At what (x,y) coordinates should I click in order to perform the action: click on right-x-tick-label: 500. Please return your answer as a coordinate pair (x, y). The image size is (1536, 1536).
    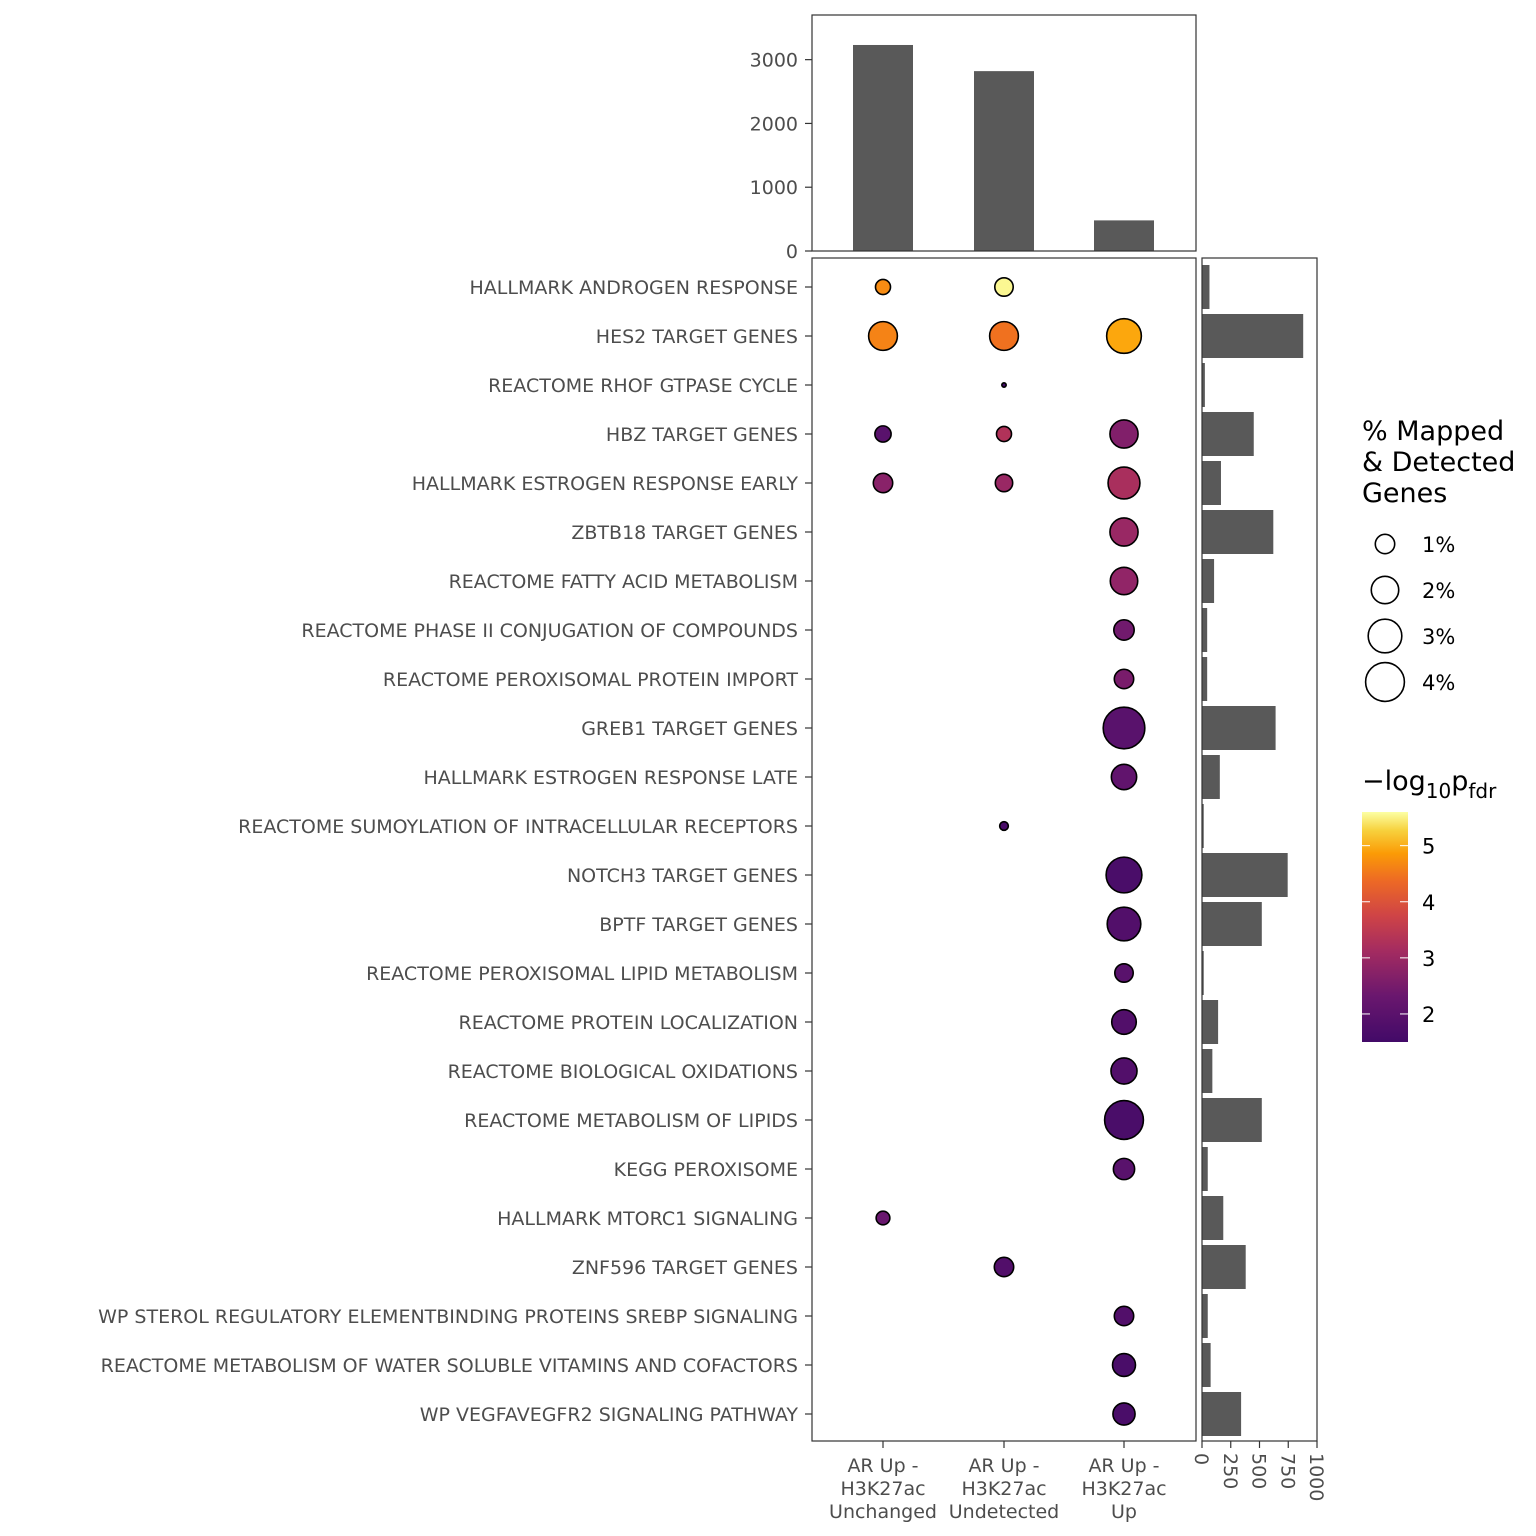
    Looking at the image, I should click on (1259, 1471).